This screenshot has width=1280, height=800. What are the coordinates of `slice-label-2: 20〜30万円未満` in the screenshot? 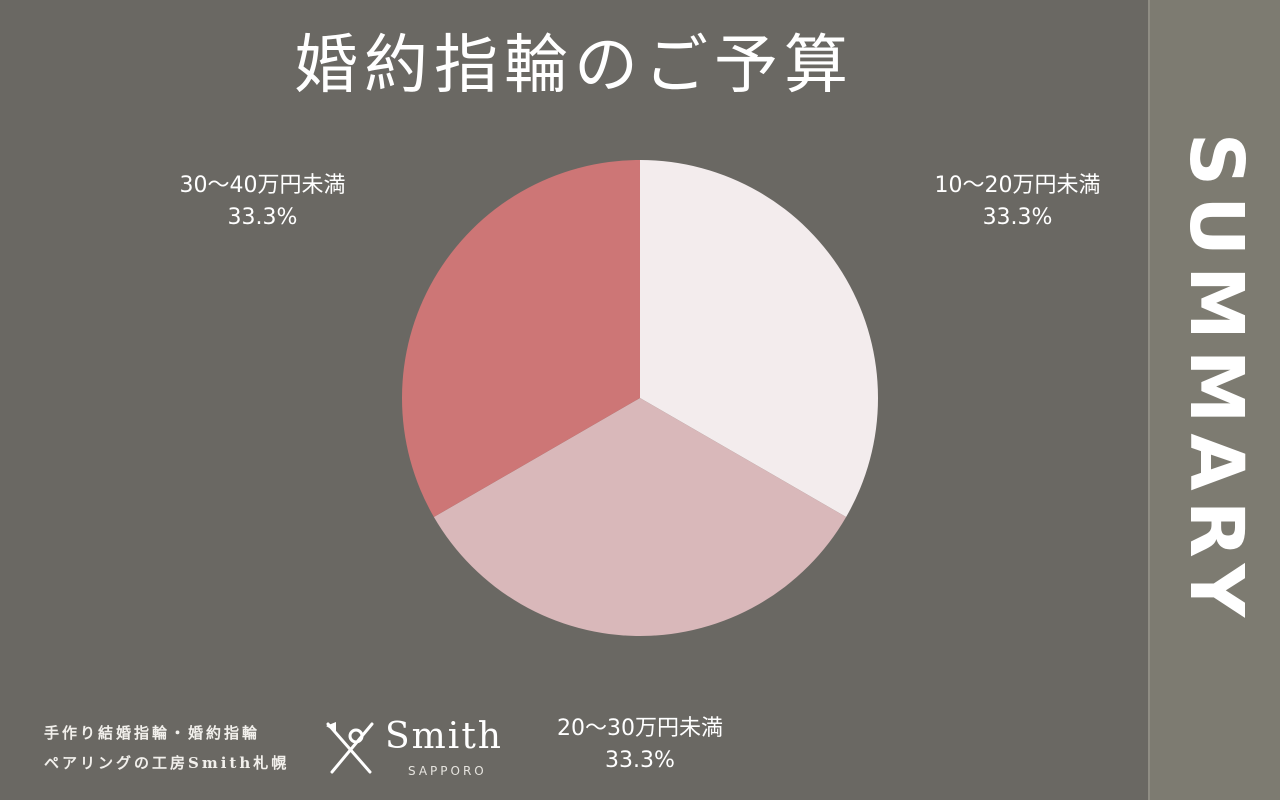 It's located at (640, 728).